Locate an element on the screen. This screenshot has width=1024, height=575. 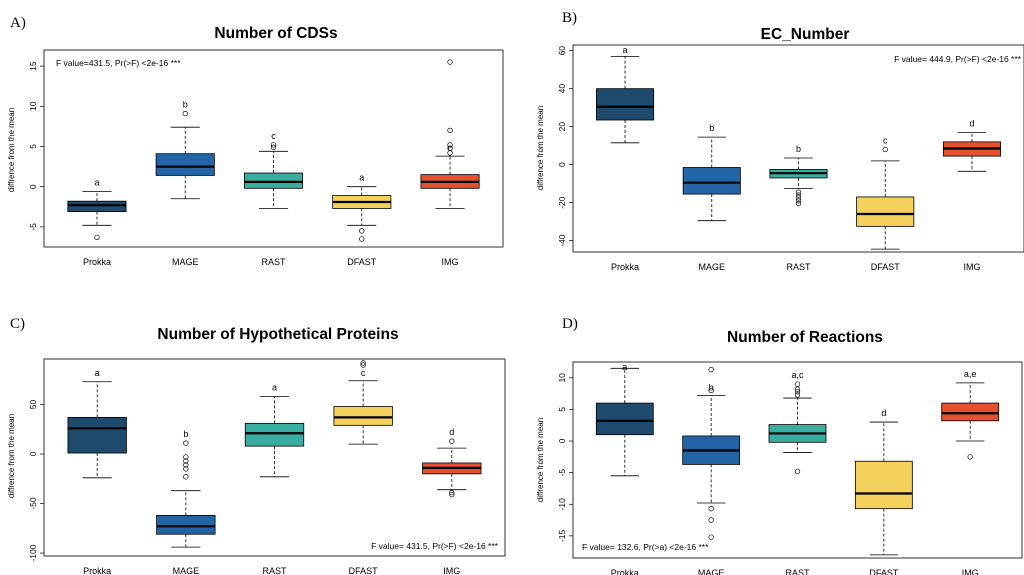
y-tick-label: -40 is located at coordinates (562, 240).